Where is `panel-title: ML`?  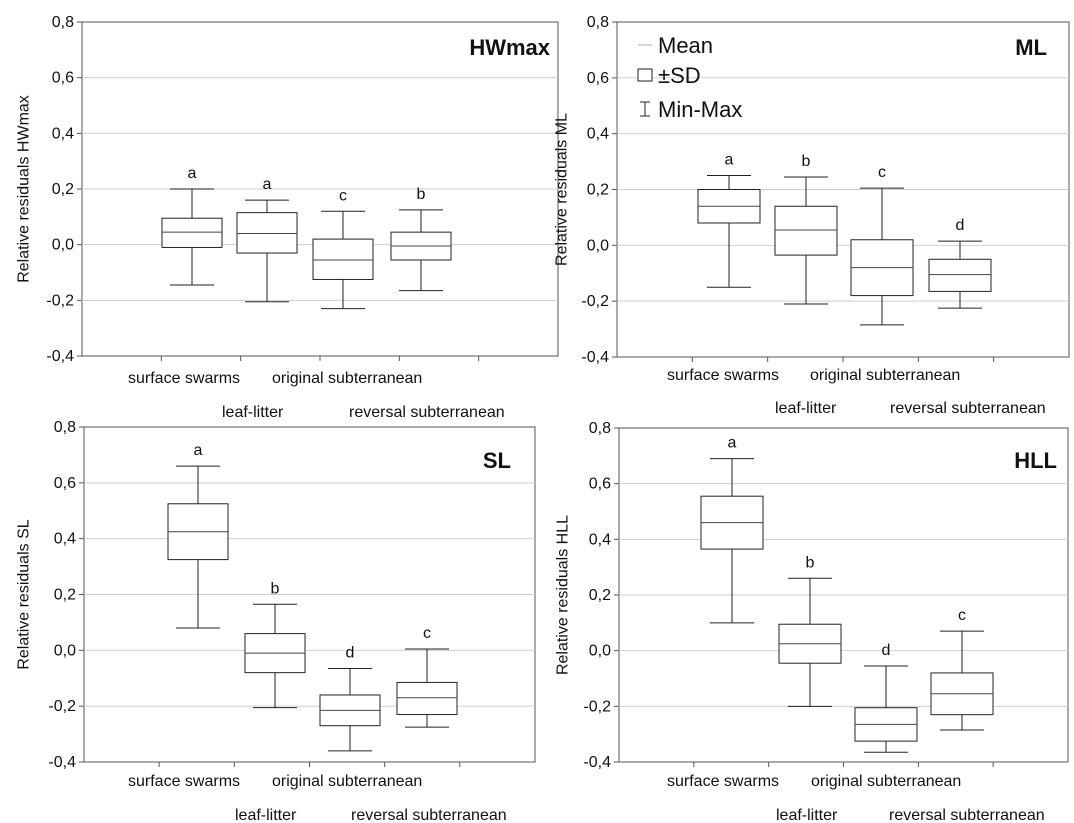
panel-title: ML is located at coordinates (1031, 47).